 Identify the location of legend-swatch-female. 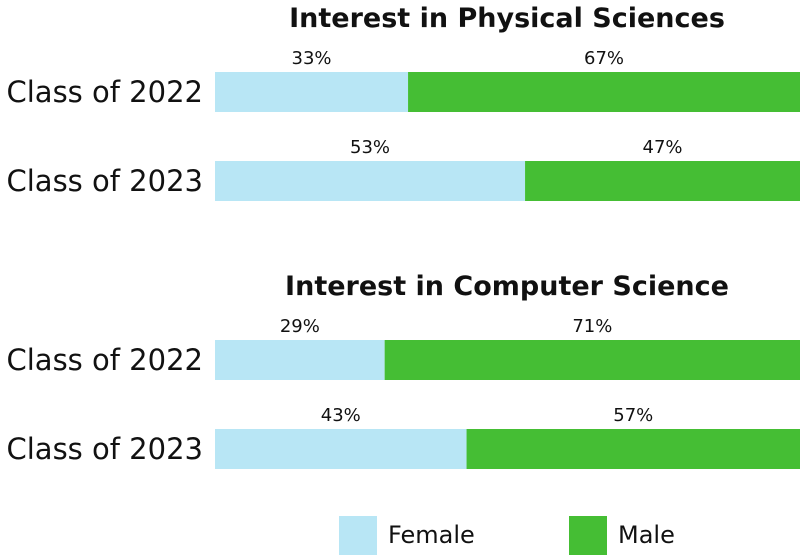
(358, 535).